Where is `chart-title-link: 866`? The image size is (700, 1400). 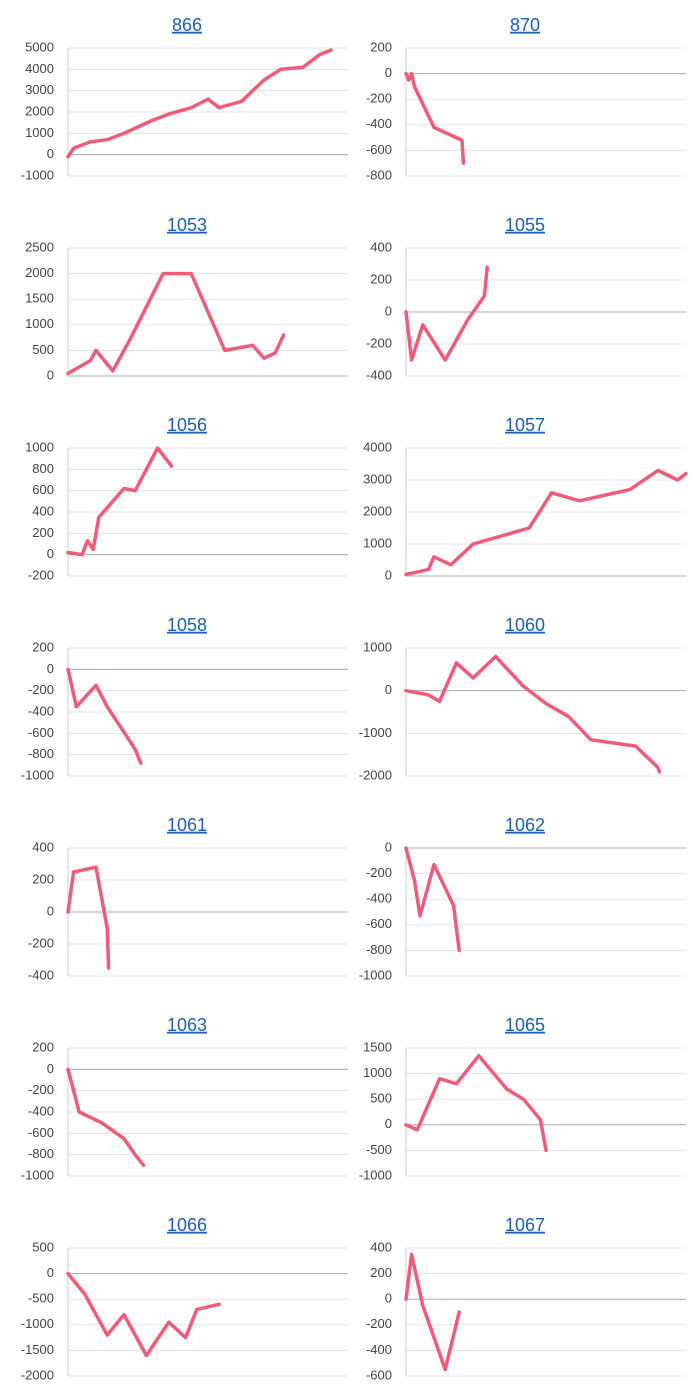 chart-title-link: 866 is located at coordinates (187, 25).